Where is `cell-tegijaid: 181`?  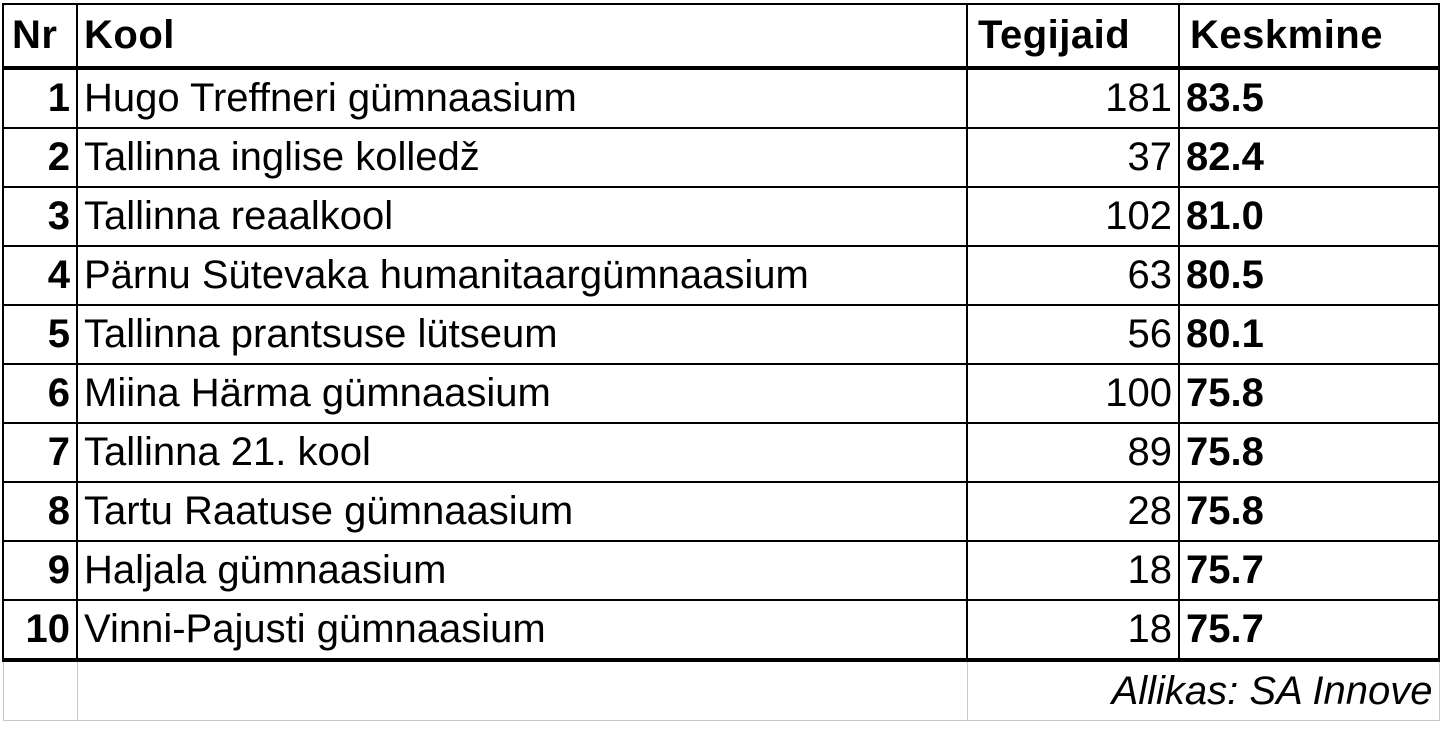 cell-tegijaid: 181 is located at coordinates (1073, 98).